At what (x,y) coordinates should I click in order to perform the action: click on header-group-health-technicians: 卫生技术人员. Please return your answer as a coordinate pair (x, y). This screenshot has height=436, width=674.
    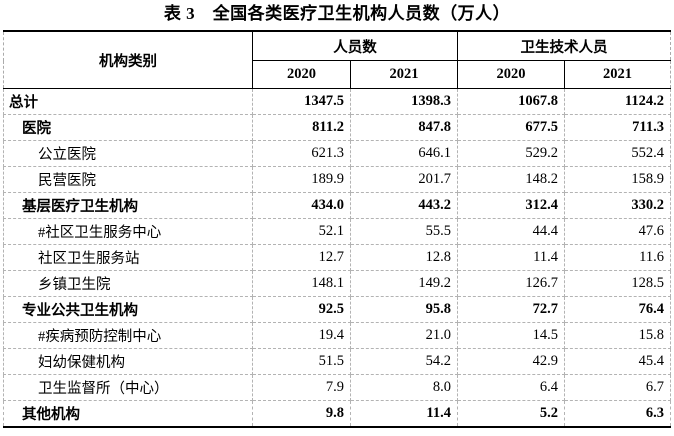
    Looking at the image, I should click on (564, 45).